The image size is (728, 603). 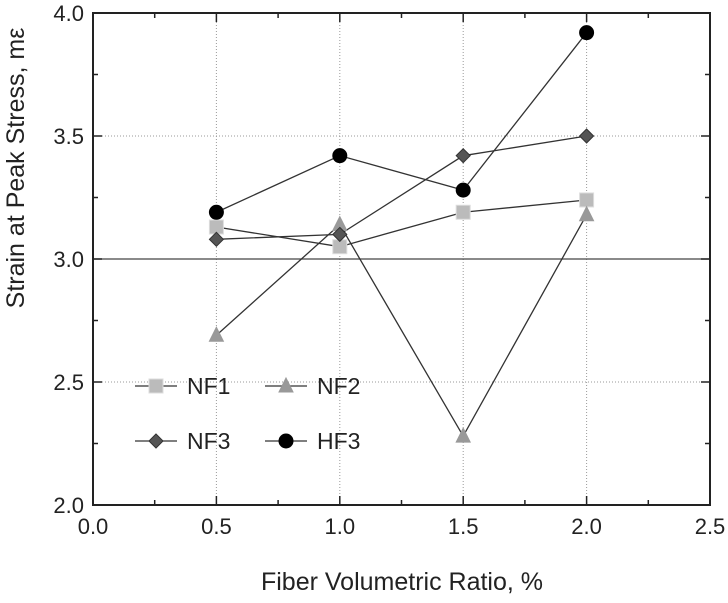 What do you see at coordinates (16, 168) in the screenshot?
I see `y-axis-title: Strain at Peak Stress, mε` at bounding box center [16, 168].